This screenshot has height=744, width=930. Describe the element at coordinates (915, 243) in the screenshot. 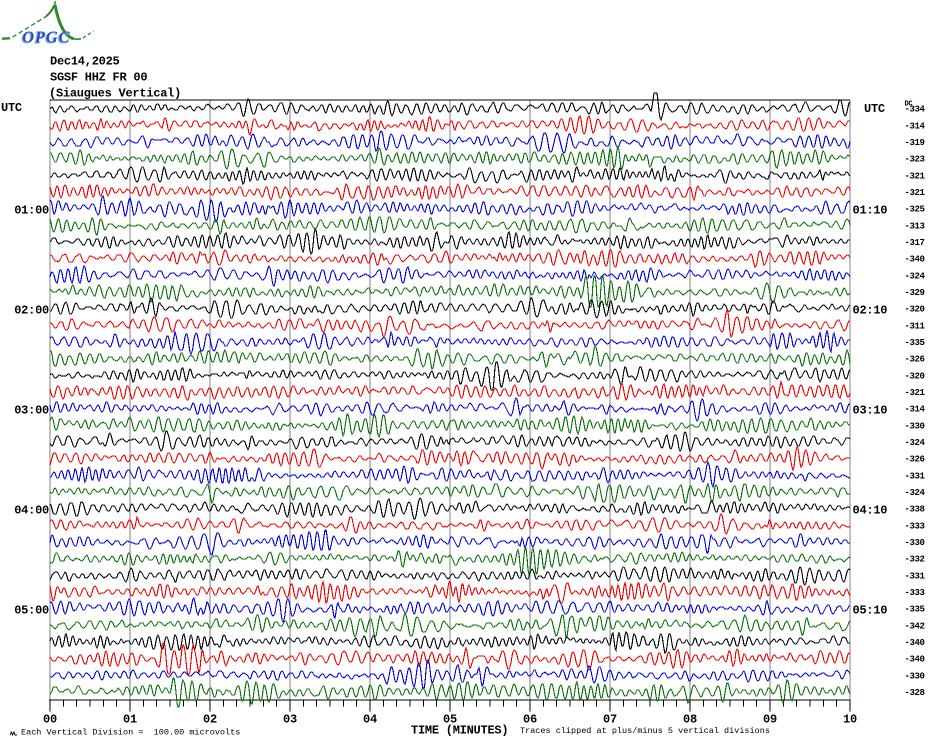

I see `svg-text: -317` at that location.